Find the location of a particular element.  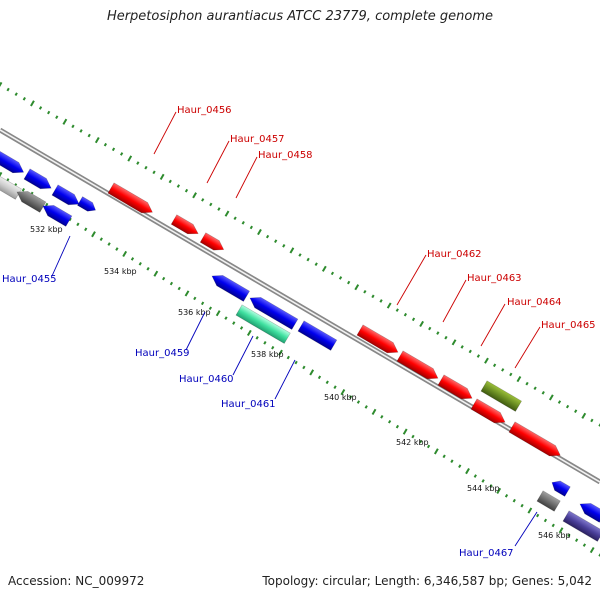

gene-label-haur-0457: Haur_0457 is located at coordinates (257, 139).